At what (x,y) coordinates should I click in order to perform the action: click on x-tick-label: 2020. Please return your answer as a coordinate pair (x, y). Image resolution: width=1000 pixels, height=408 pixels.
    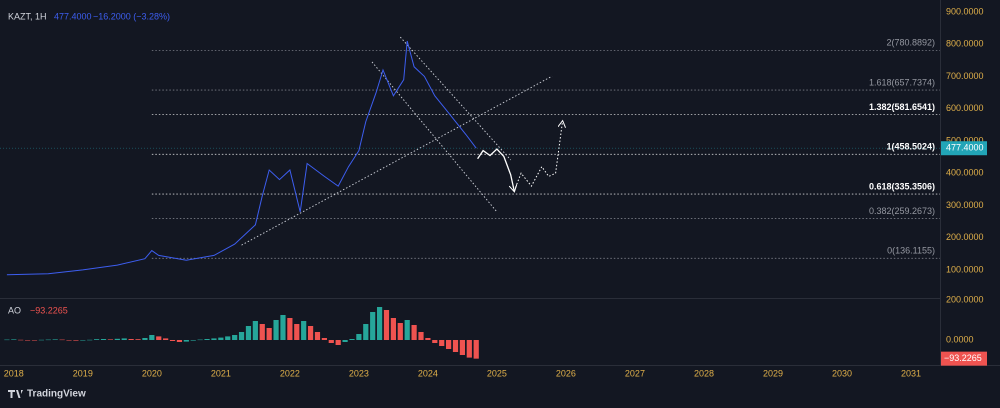
    Looking at the image, I should click on (152, 373).